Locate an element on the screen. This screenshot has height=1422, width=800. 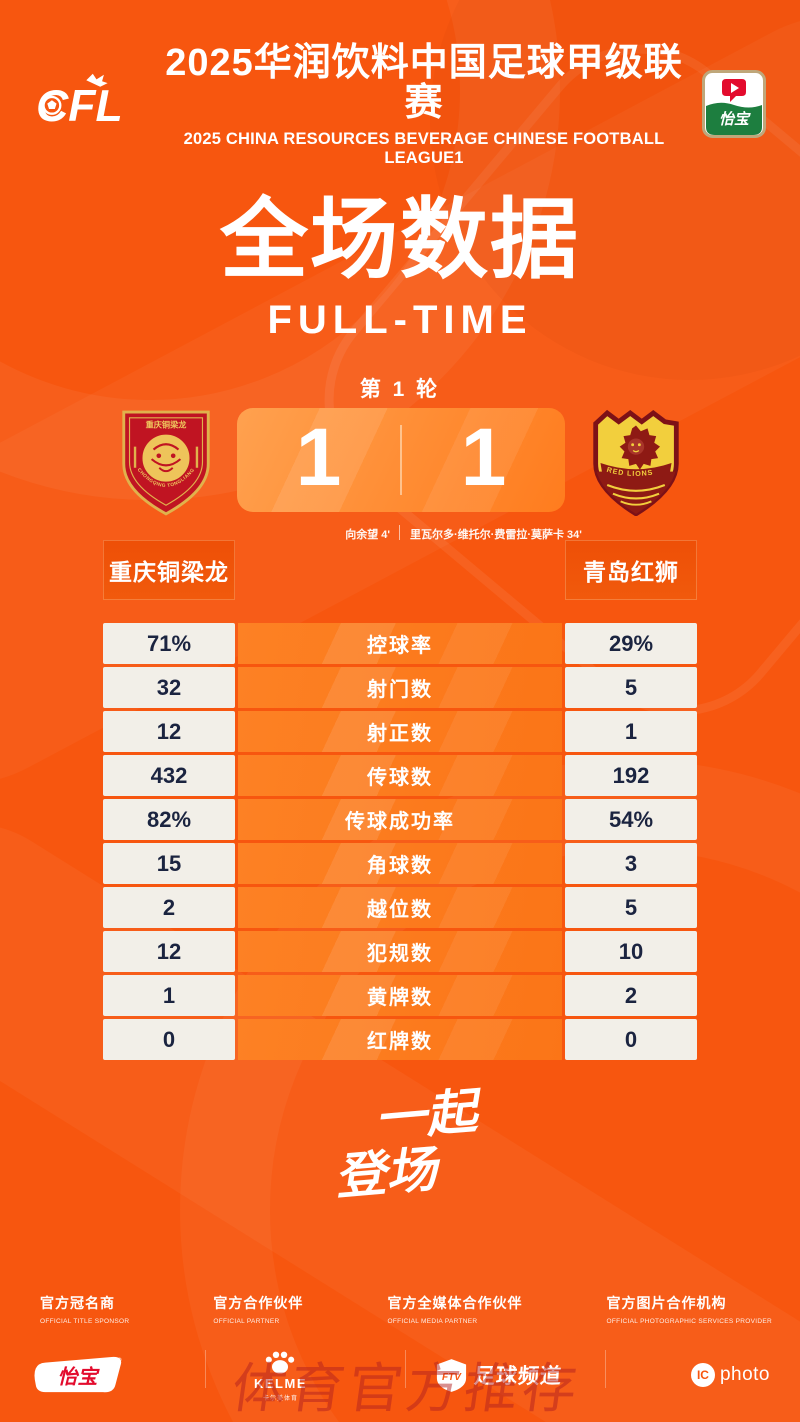
page-subtitle: FULL-TIME is located at coordinates (400, 320).